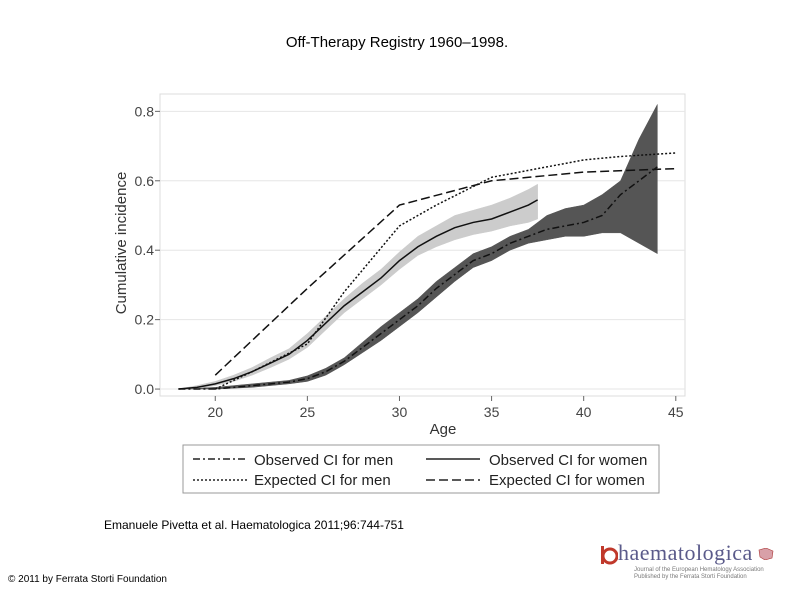 The height and width of the screenshot is (595, 794). I want to click on logo-wordmark: haematologica, so click(685, 552).